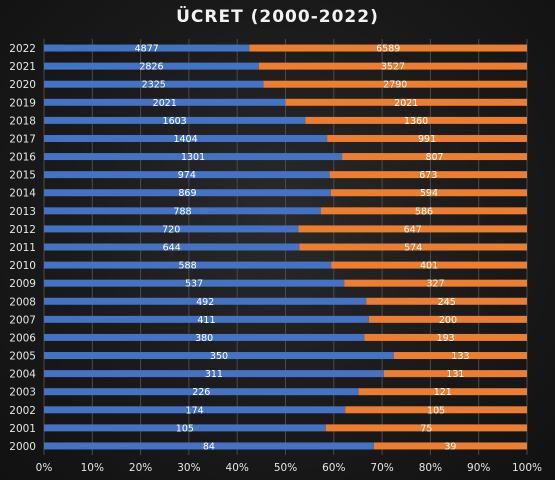 The height and width of the screenshot is (480, 555). What do you see at coordinates (450, 446) in the screenshot?
I see `data-label: 39` at bounding box center [450, 446].